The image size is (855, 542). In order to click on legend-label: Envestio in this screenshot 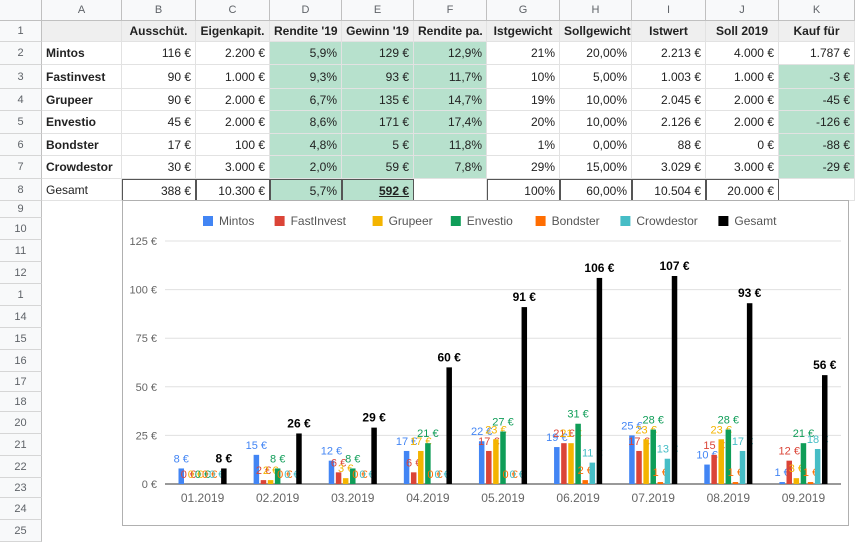, I will do `click(490, 221)`.